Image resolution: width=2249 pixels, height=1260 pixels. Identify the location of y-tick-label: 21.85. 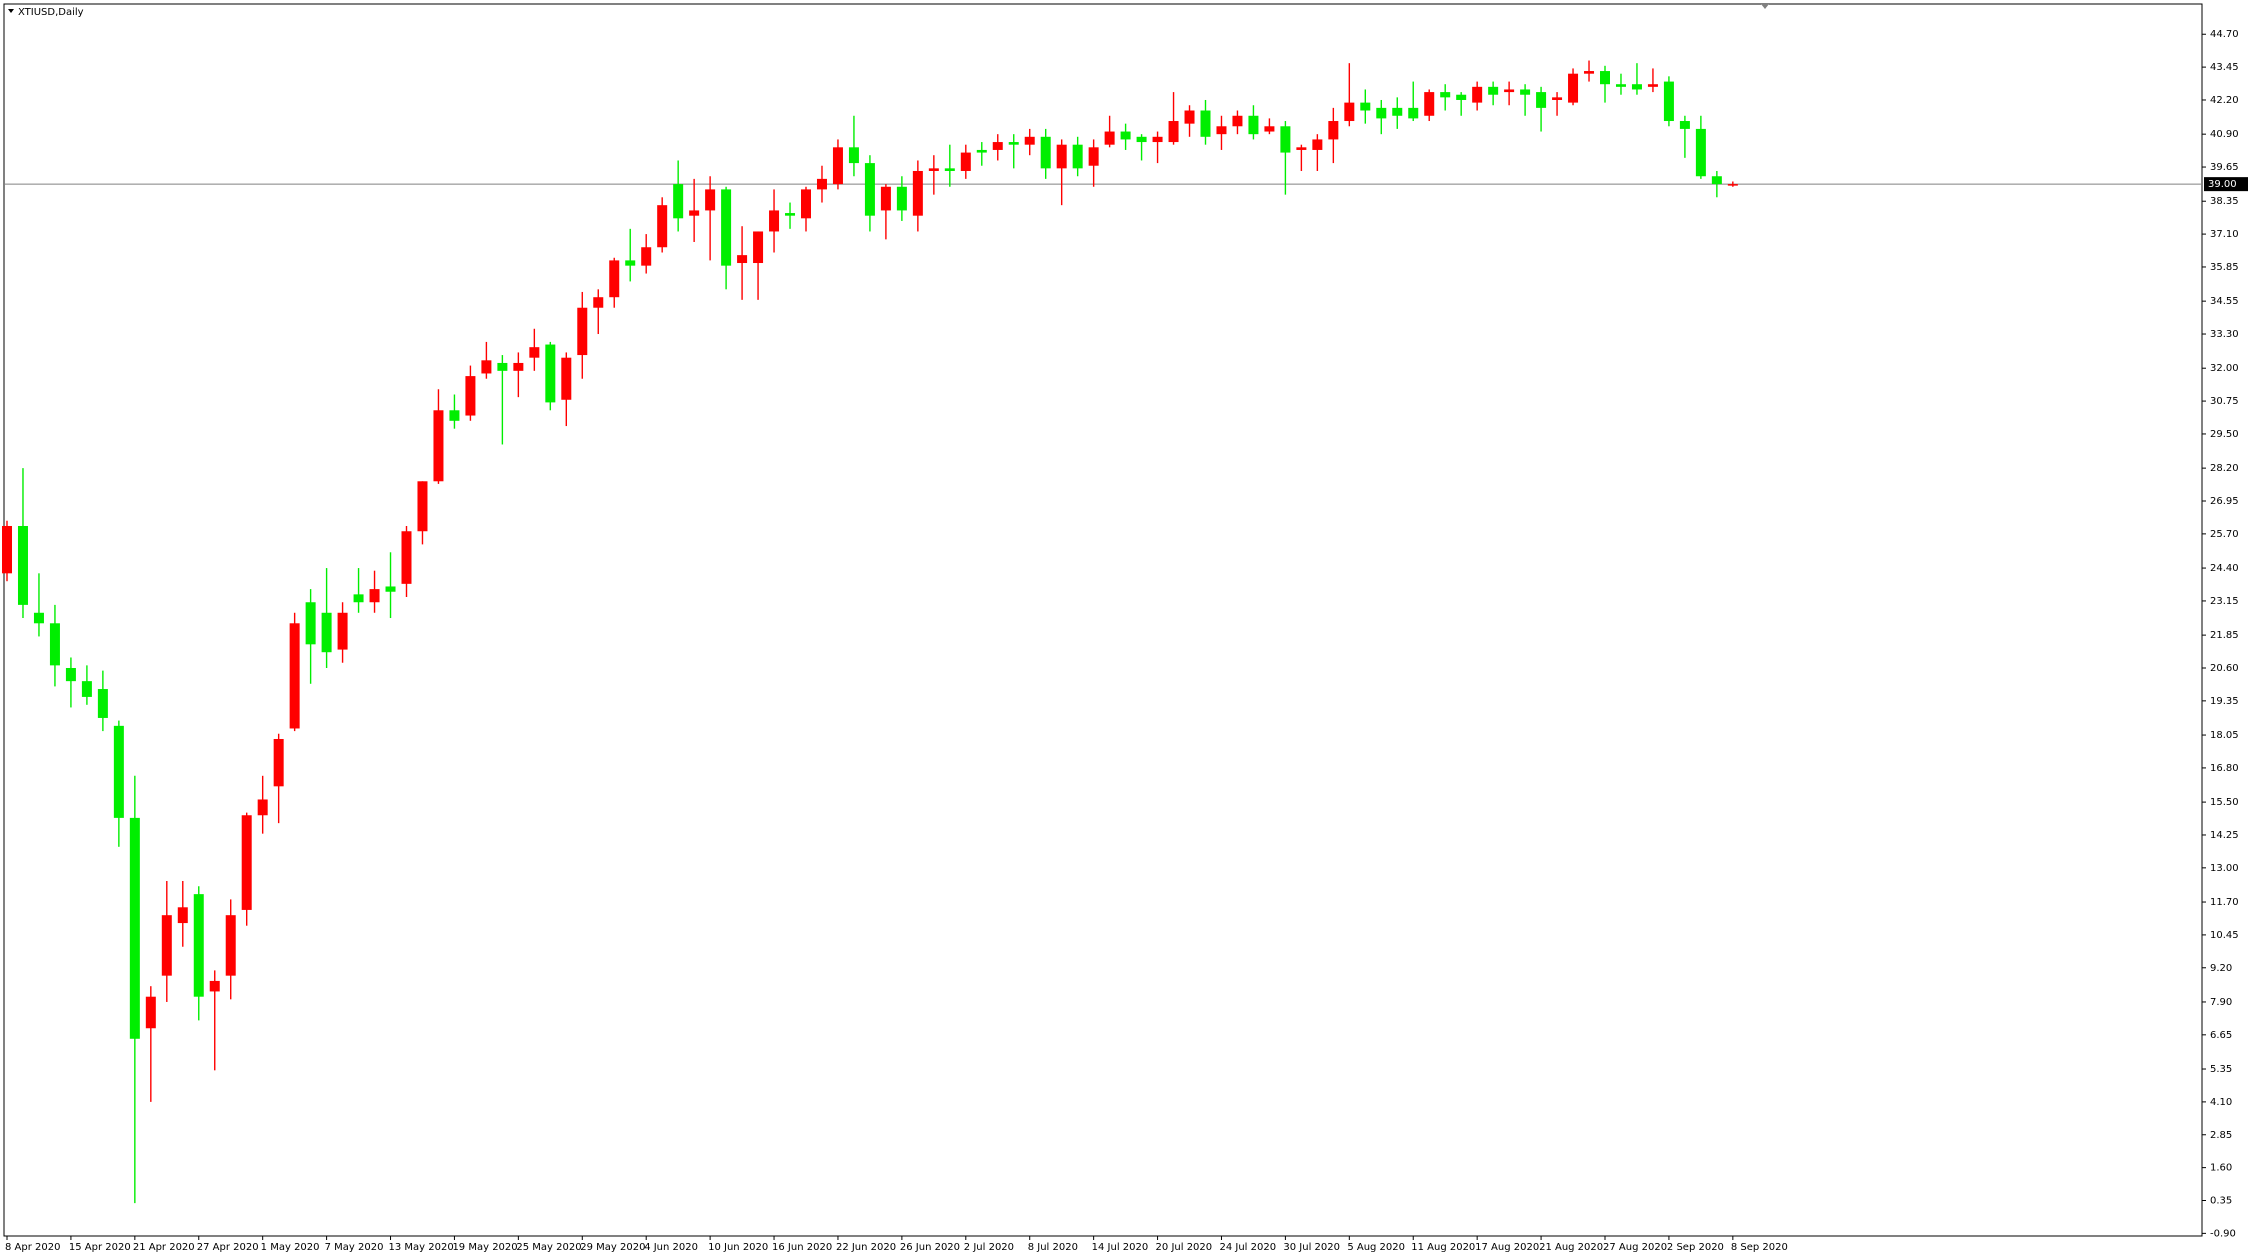
(2224, 635).